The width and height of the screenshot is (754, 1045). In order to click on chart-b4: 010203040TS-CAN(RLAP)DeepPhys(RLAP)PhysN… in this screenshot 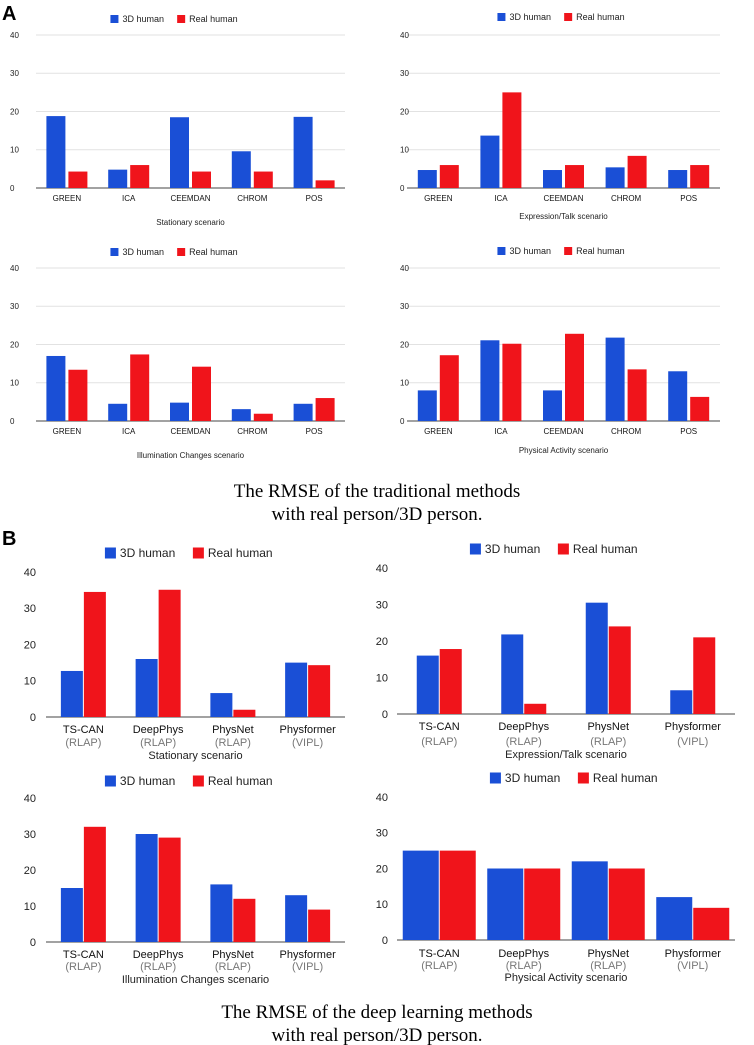, I will do `click(555, 877)`.